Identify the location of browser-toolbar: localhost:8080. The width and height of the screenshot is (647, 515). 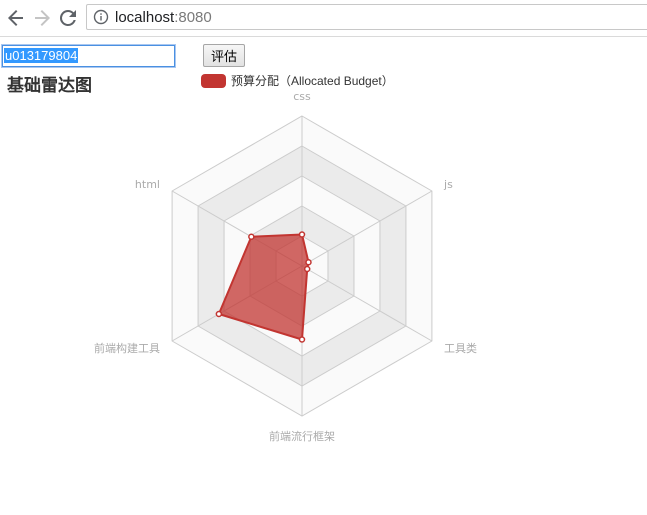
(323, 18).